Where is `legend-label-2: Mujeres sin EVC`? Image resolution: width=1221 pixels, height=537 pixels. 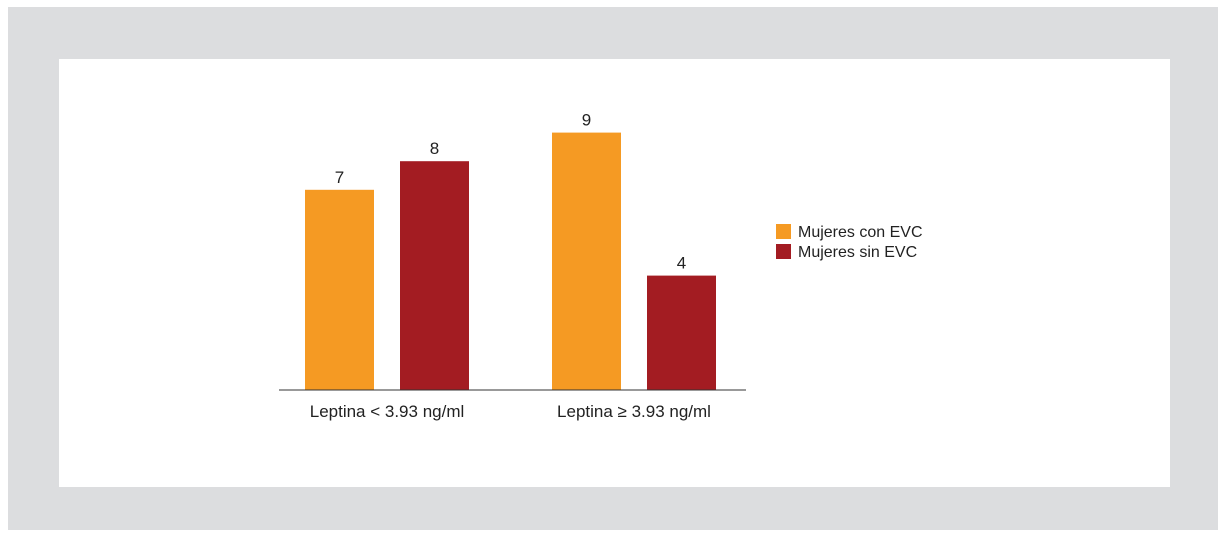
legend-label-2: Mujeres sin EVC is located at coordinates (857, 252).